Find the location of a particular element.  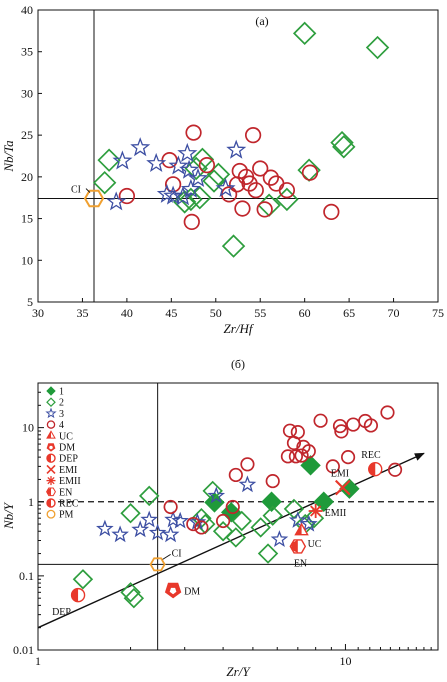

y-tick-label: 15 is located at coordinates (27, 219).